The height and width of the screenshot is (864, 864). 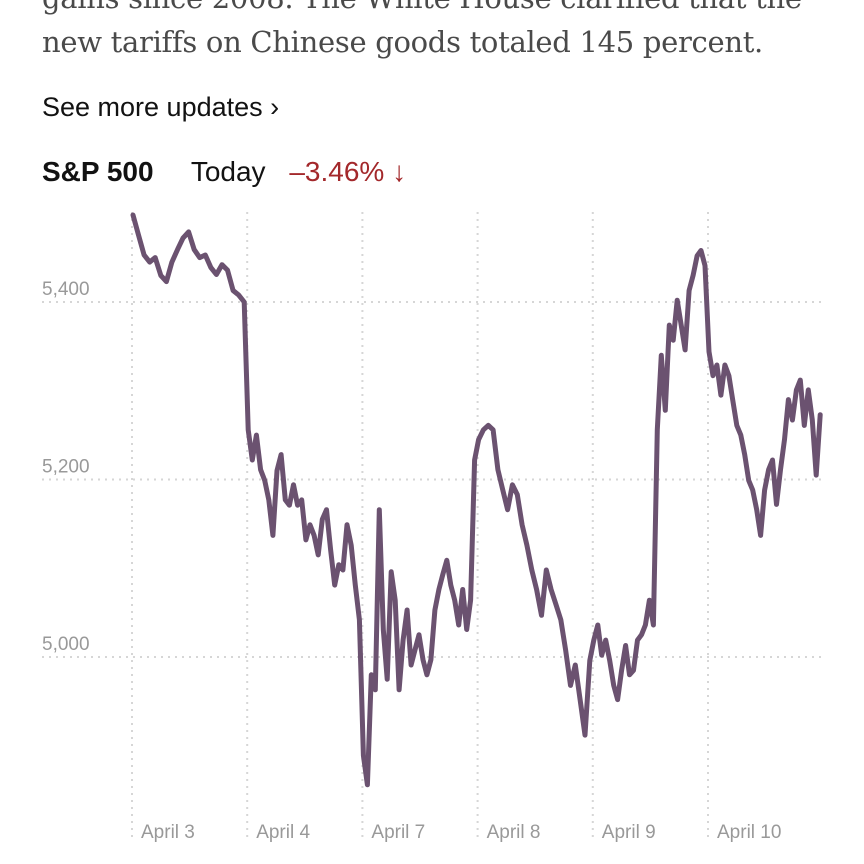 What do you see at coordinates (399, 171) in the screenshot?
I see `arrow-down-icon: ↓` at bounding box center [399, 171].